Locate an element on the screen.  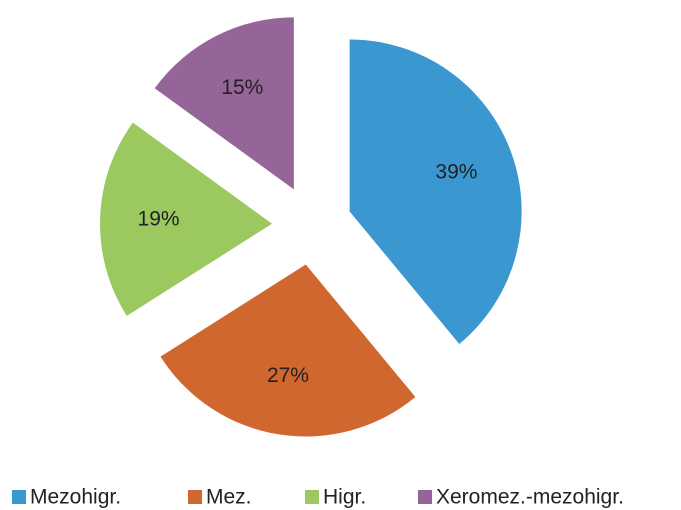
data-label: 27% is located at coordinates (288, 375).